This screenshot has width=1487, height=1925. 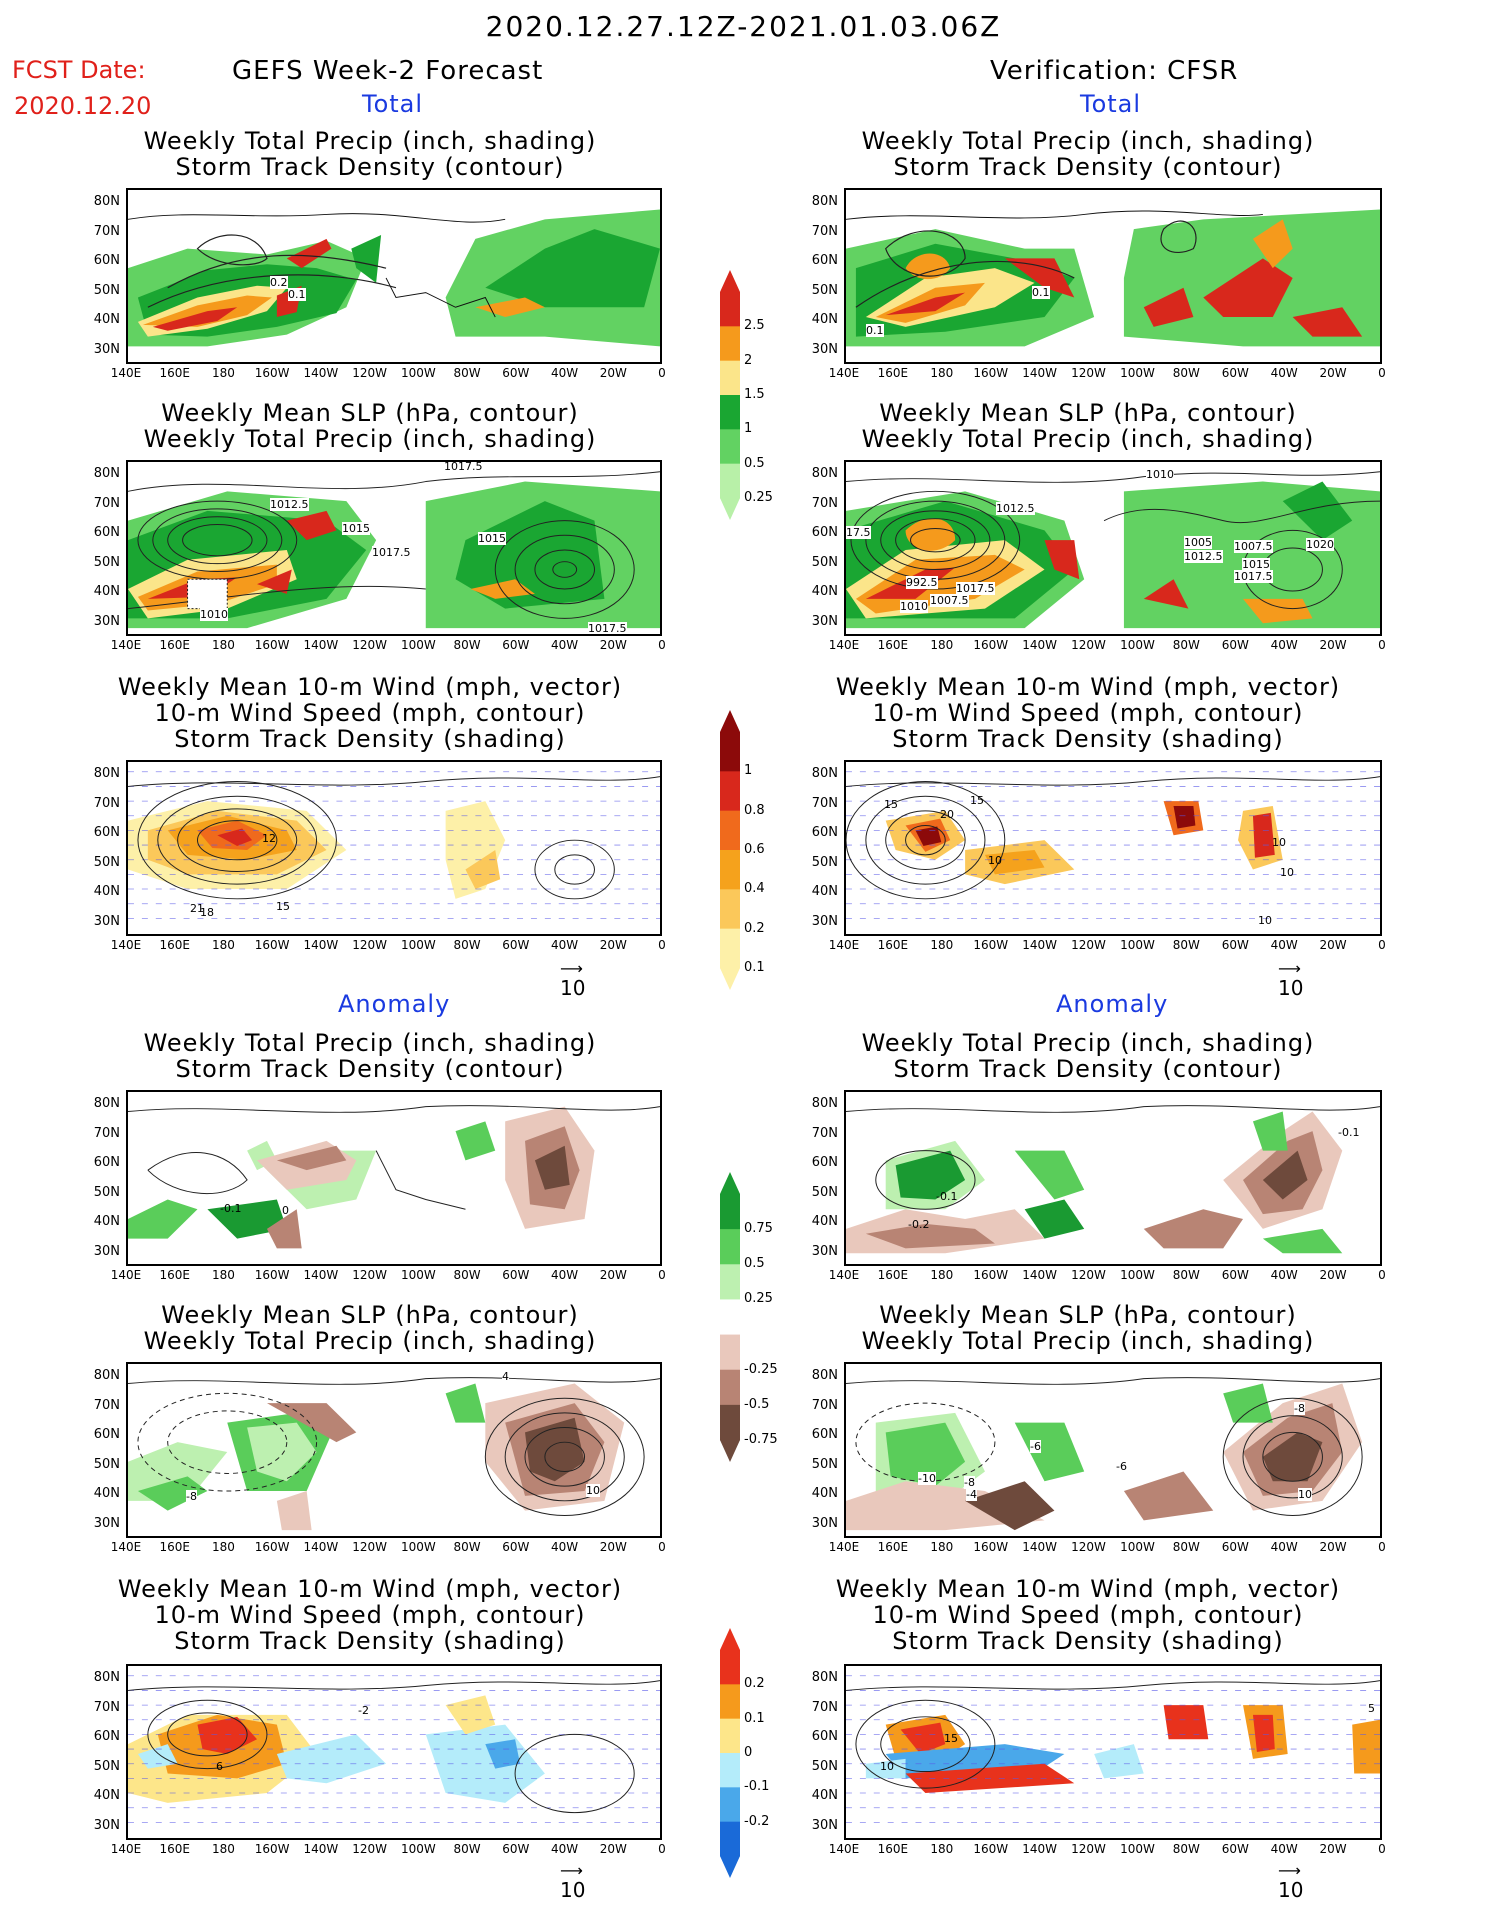 What do you see at coordinates (971, 1494) in the screenshot?
I see `contour-label: -4` at bounding box center [971, 1494].